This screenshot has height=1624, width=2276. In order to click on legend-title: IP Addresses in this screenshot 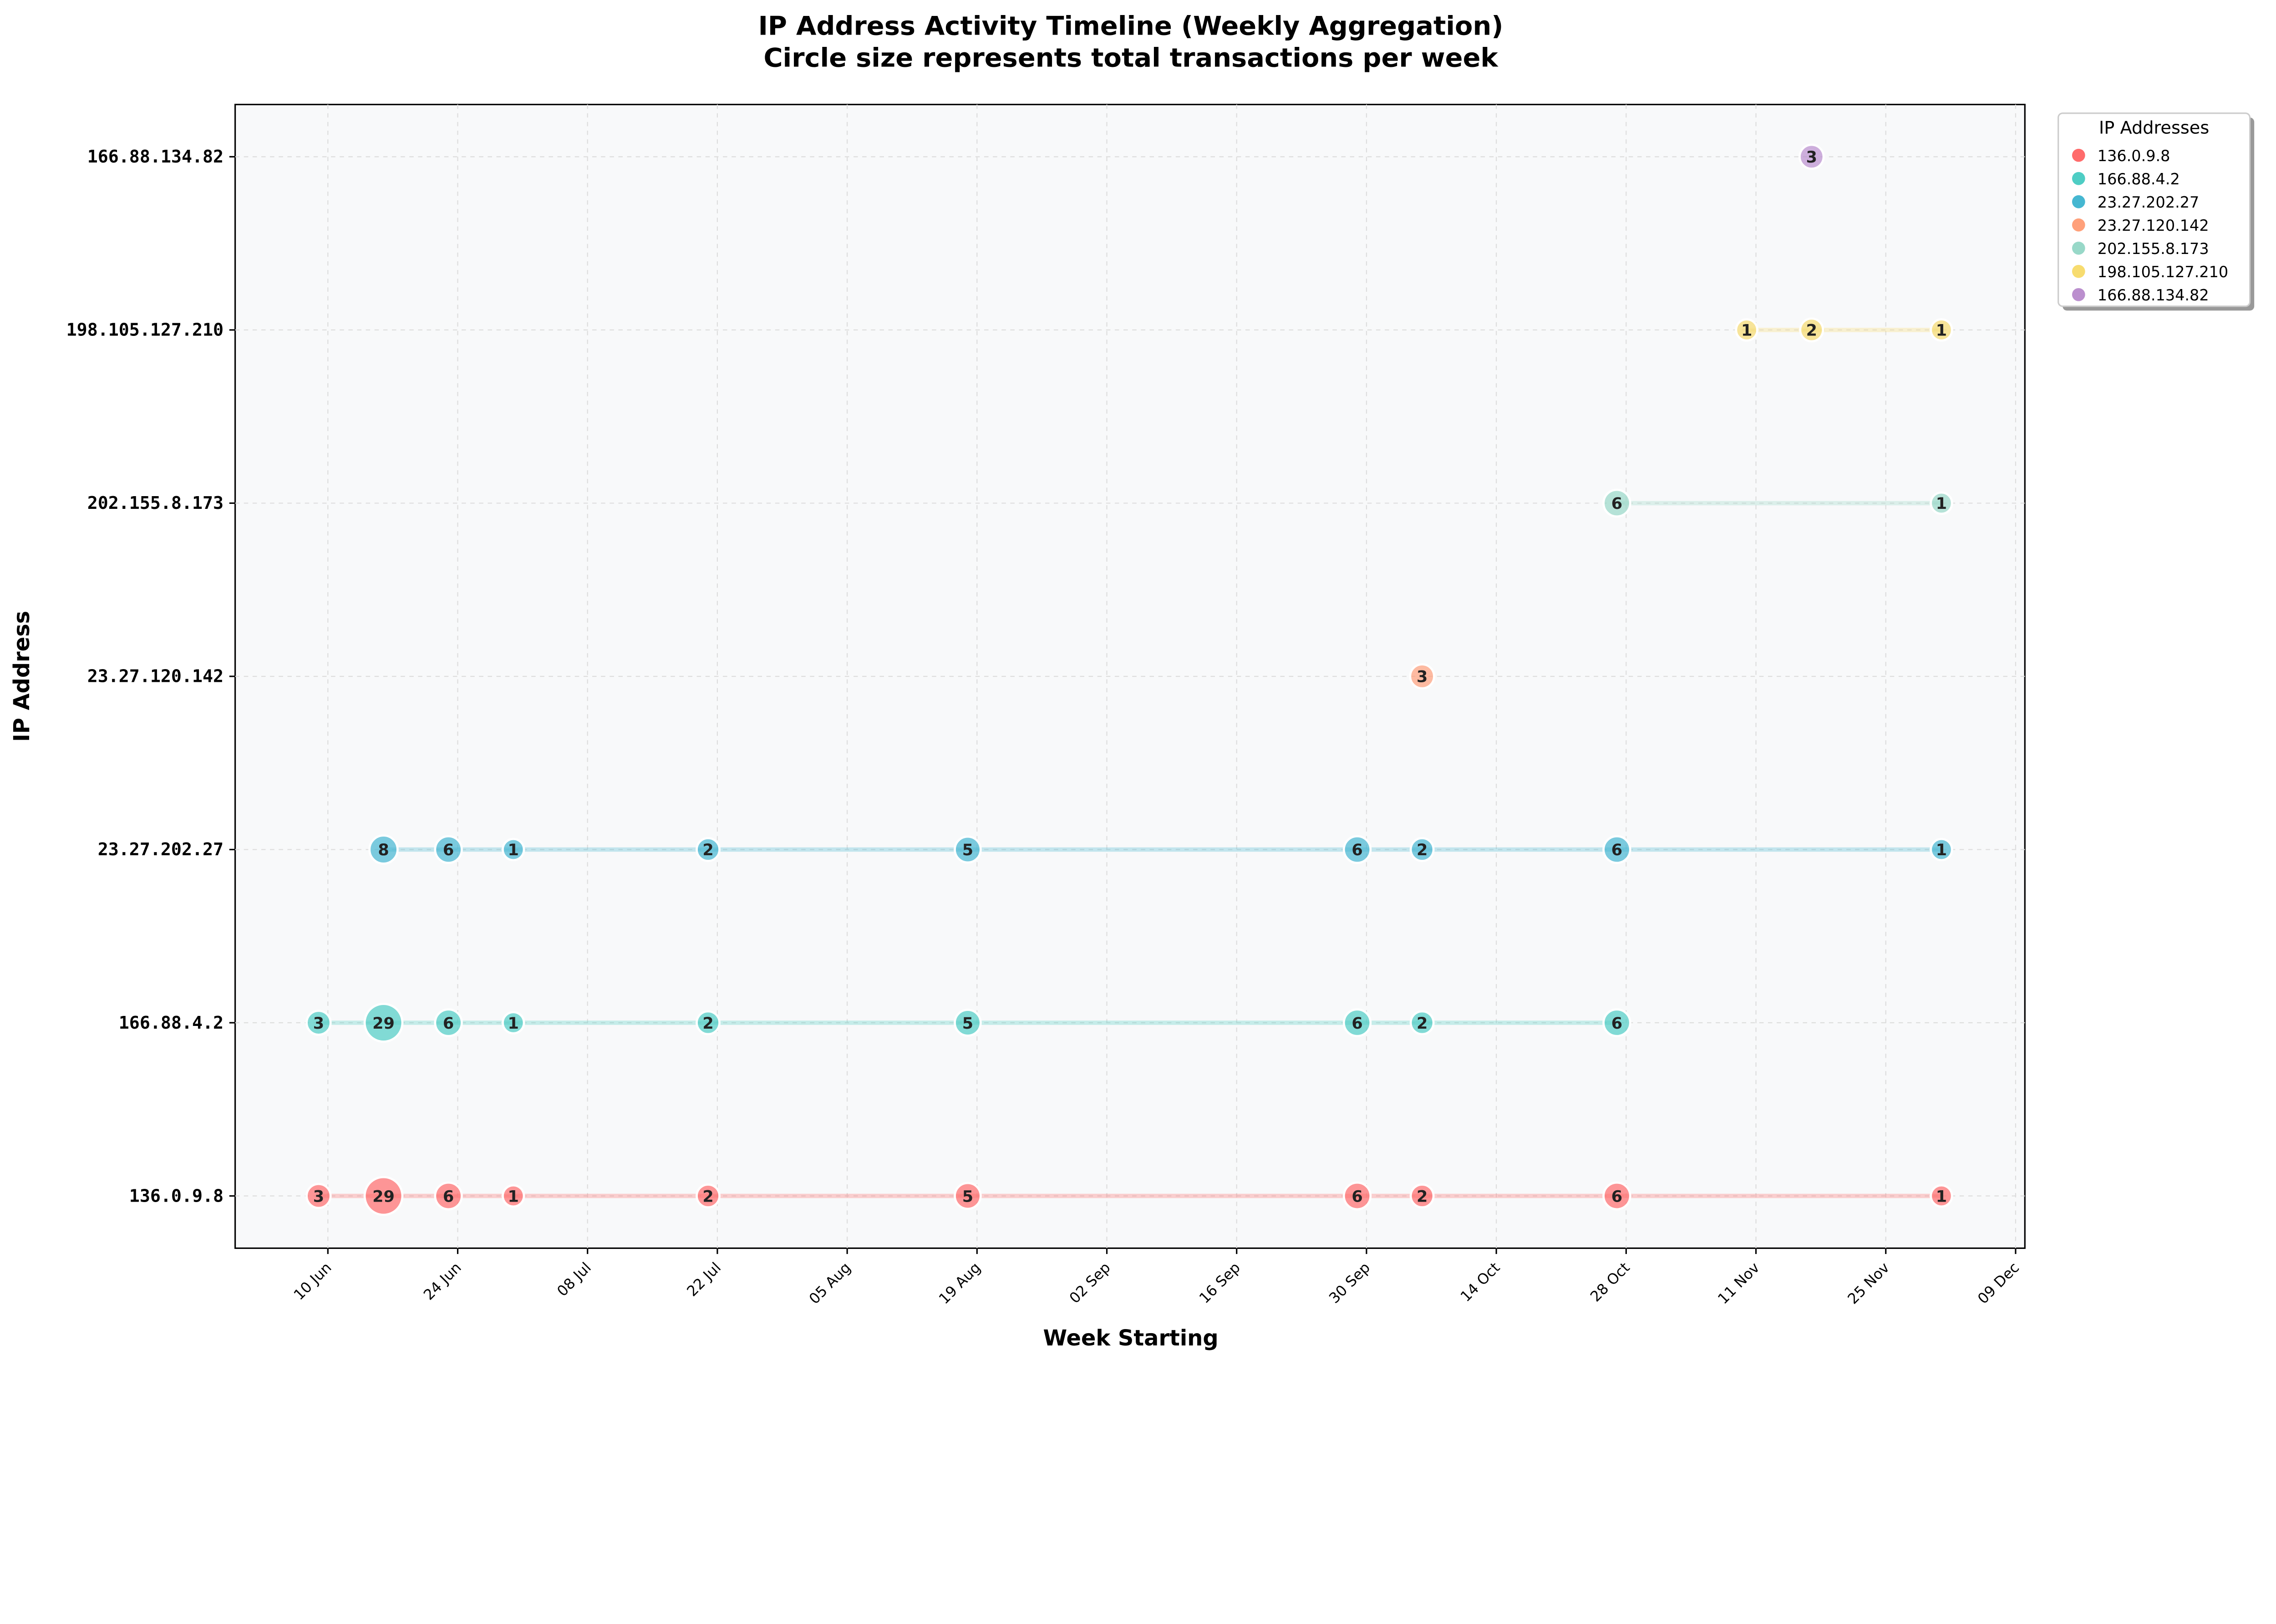, I will do `click(2154, 128)`.